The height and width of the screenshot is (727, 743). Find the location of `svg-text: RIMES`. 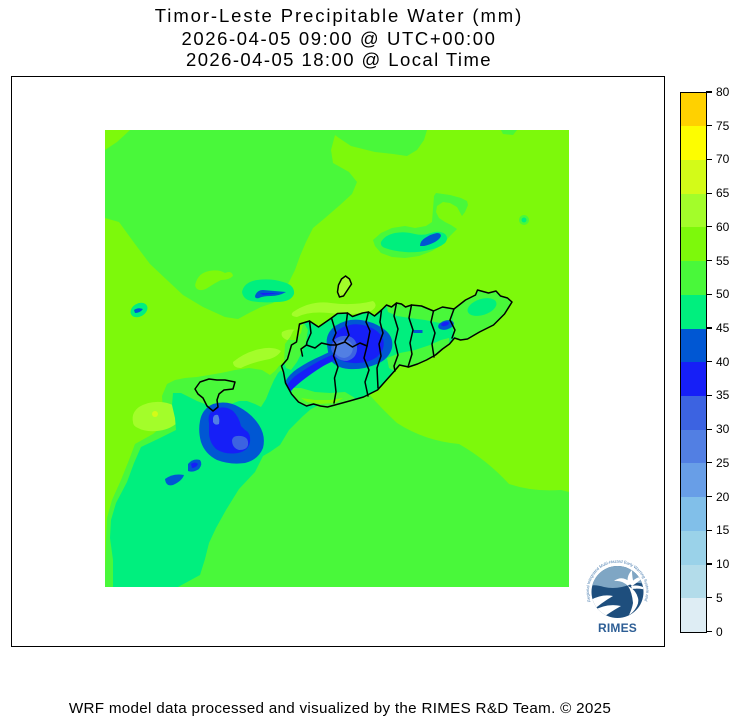

svg-text: RIMES is located at coordinates (617, 628).